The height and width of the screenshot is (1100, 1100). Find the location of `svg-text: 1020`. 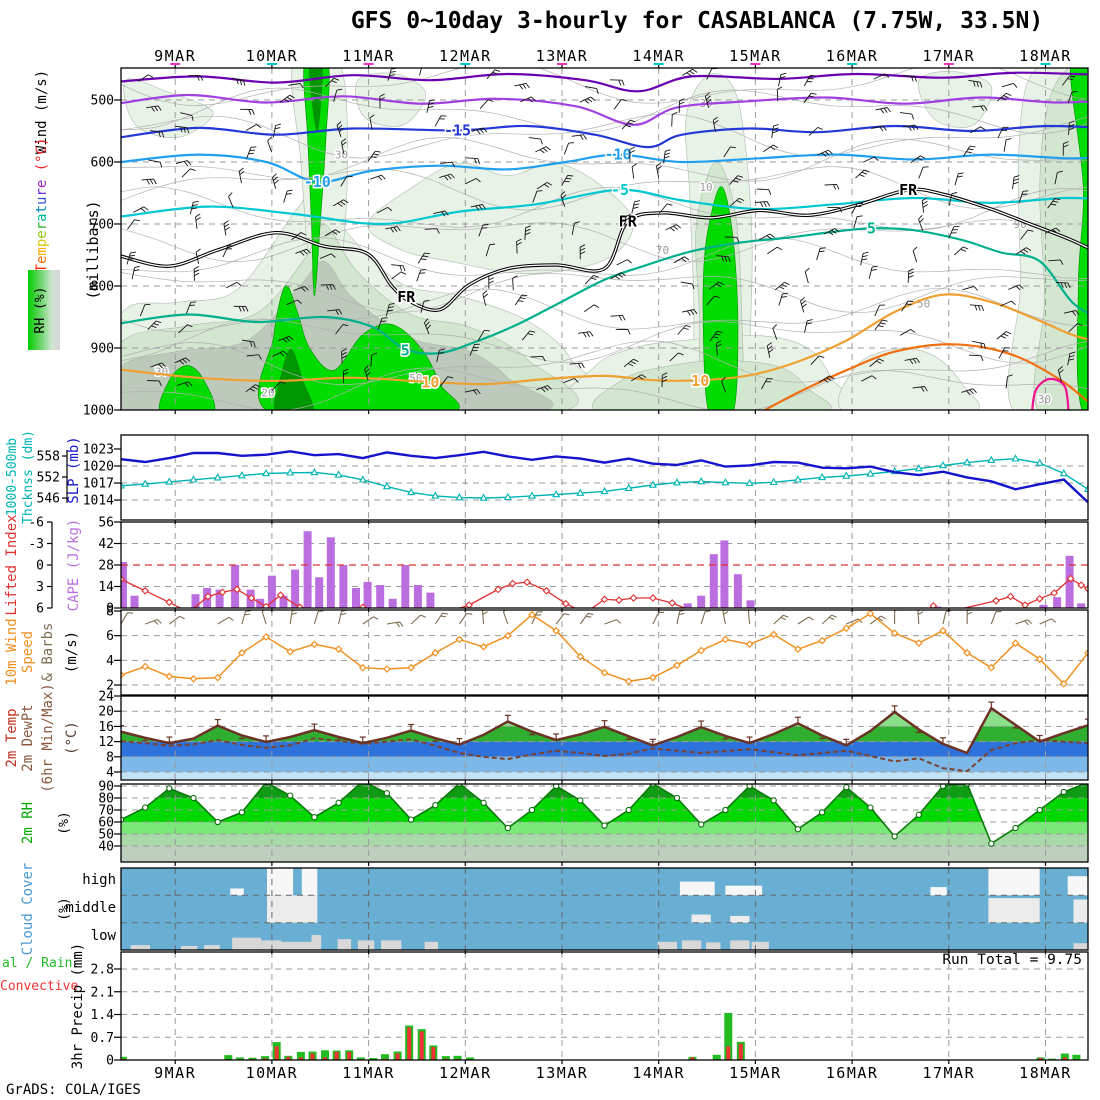

svg-text: 1020 is located at coordinates (98, 467).